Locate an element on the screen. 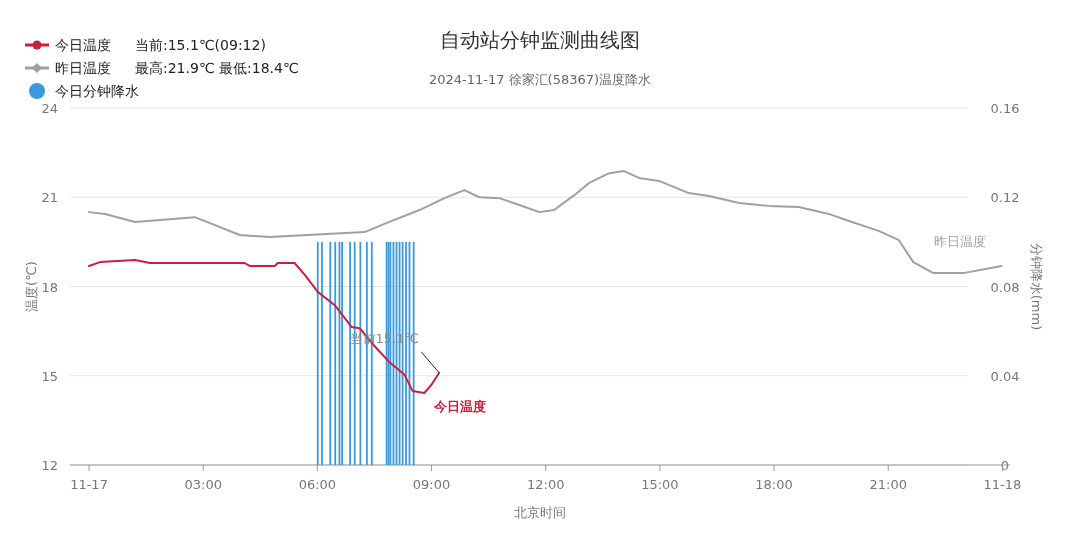  y2-tick-label: 0.12 is located at coordinates (1005, 198).